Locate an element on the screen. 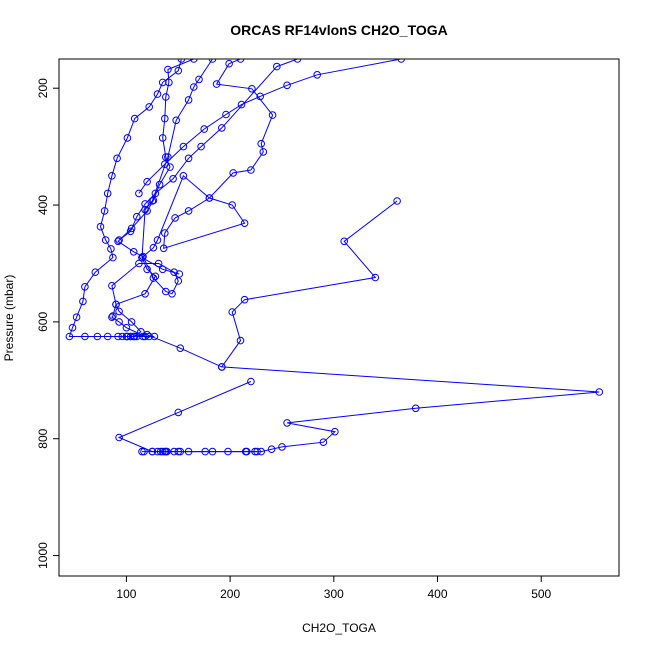 The height and width of the screenshot is (650, 650). x-tick-label: 200 is located at coordinates (230, 594).